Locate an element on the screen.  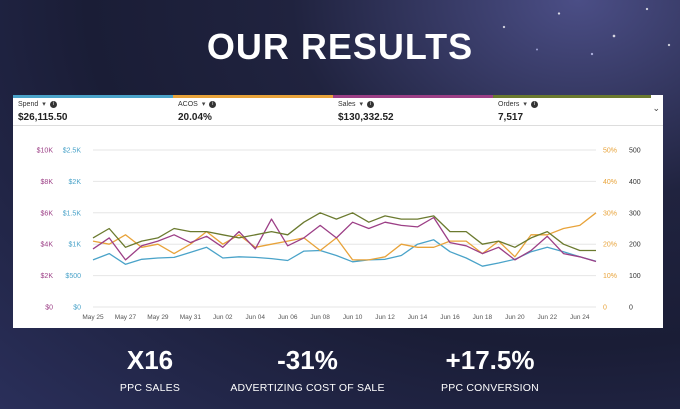
metric-value: $130,332.52 is located at coordinates (366, 117).